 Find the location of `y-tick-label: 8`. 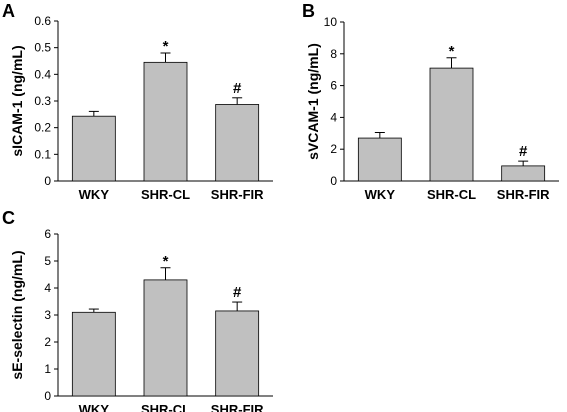

y-tick-label: 8 is located at coordinates (333, 54).